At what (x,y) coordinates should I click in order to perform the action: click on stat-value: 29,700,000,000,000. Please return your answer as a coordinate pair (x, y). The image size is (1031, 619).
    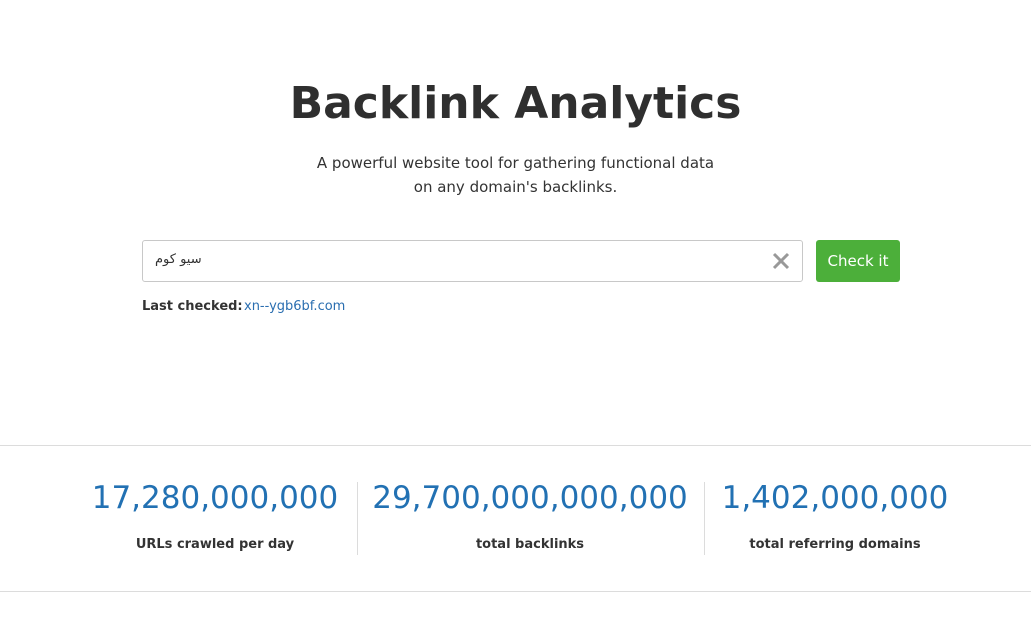
    Looking at the image, I should click on (530, 498).